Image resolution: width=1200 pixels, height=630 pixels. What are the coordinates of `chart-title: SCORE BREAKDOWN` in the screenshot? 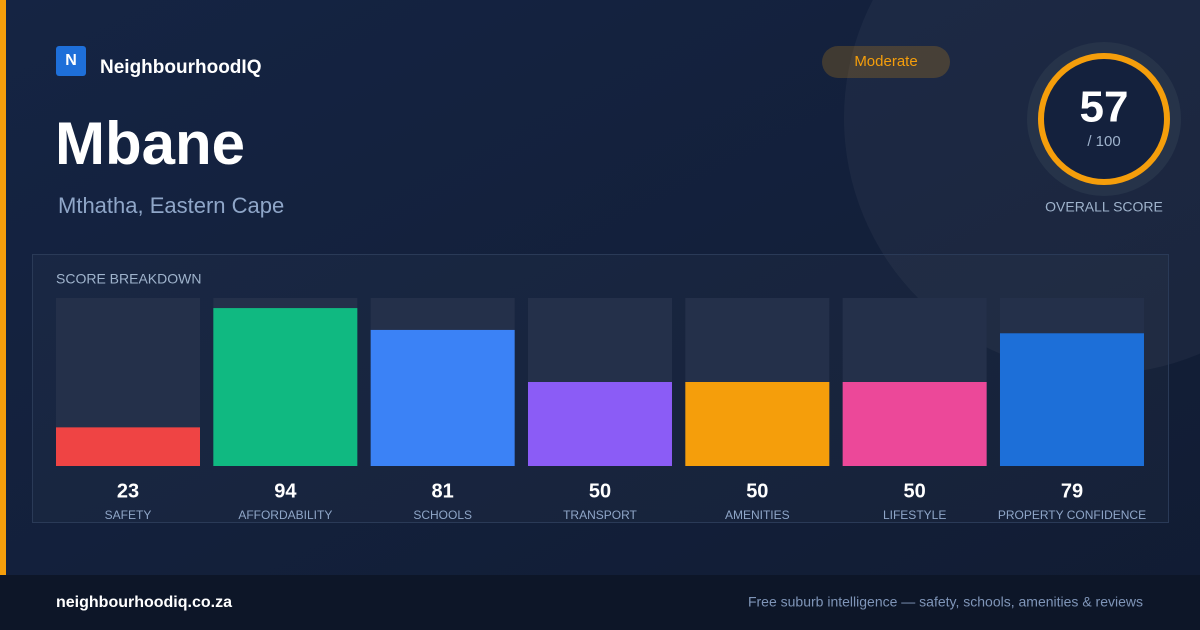 It's located at (128, 279).